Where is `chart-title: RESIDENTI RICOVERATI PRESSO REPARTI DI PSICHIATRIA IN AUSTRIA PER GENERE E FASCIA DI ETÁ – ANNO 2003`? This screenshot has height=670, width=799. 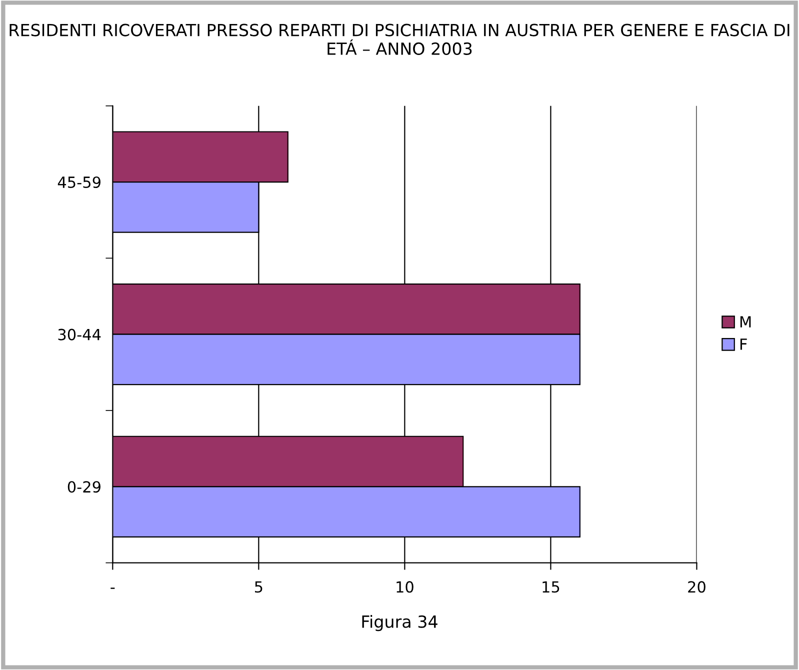
chart-title: RESIDENTI RICOVERATI PRESSO REPARTI DI PSICHIATRIA IN AUSTRIA PER GENERE E FASCIA DI ETÁ – ANNO 2003 is located at coordinates (400, 40).